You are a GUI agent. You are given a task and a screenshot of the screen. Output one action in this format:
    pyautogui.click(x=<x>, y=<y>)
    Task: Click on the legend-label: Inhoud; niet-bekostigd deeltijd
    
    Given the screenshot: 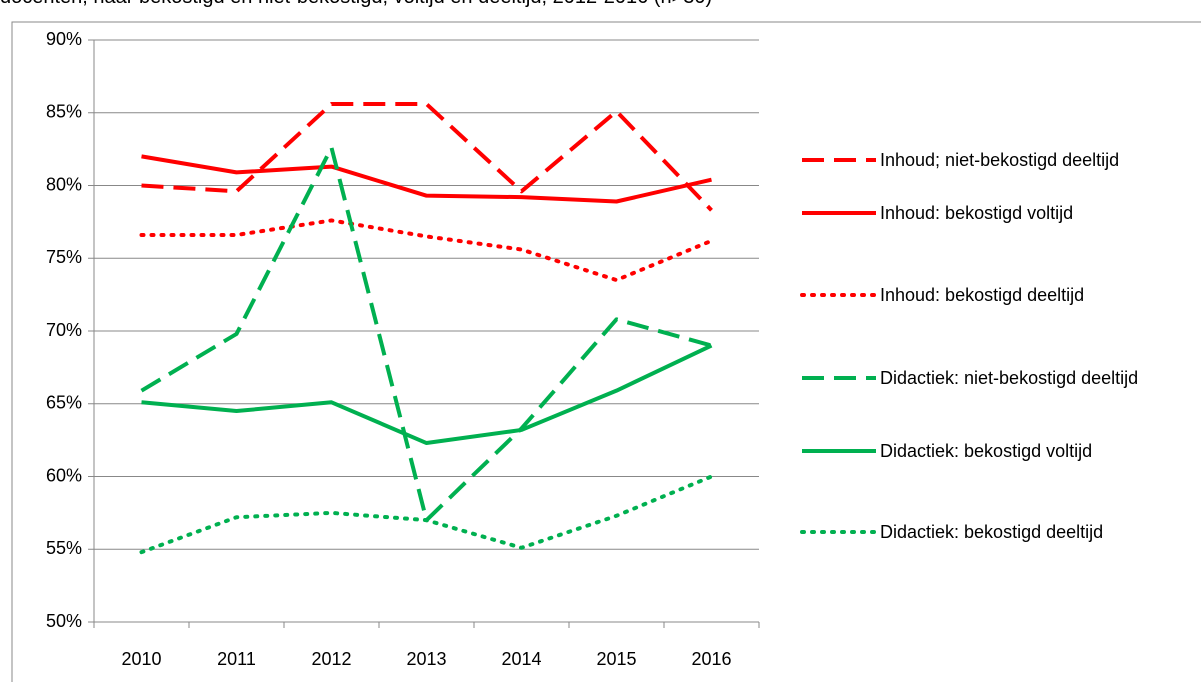 What is the action you would take?
    pyautogui.click(x=1000, y=160)
    